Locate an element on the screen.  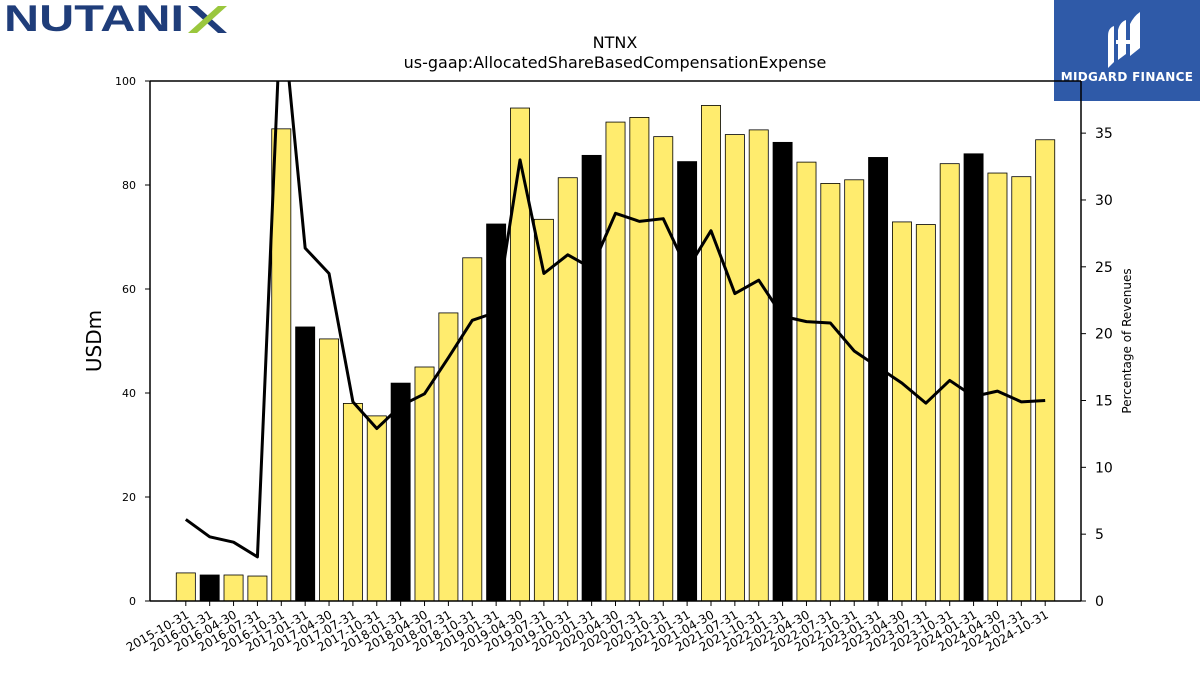
nutanix-x-mark is located at coordinates (207, 19).